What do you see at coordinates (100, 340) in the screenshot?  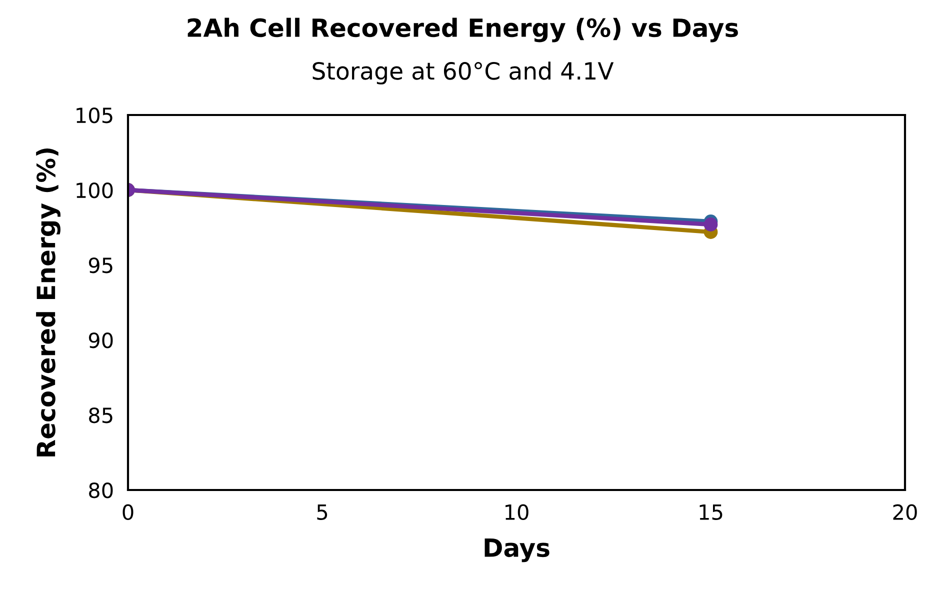 I see `y-tick-label: 90` at bounding box center [100, 340].